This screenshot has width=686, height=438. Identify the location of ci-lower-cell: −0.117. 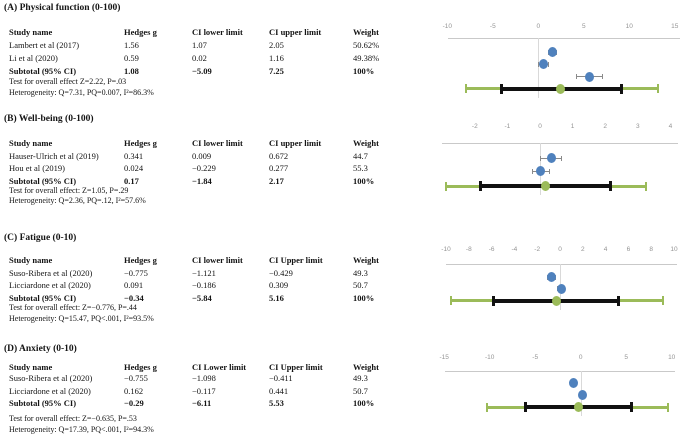
(204, 390).